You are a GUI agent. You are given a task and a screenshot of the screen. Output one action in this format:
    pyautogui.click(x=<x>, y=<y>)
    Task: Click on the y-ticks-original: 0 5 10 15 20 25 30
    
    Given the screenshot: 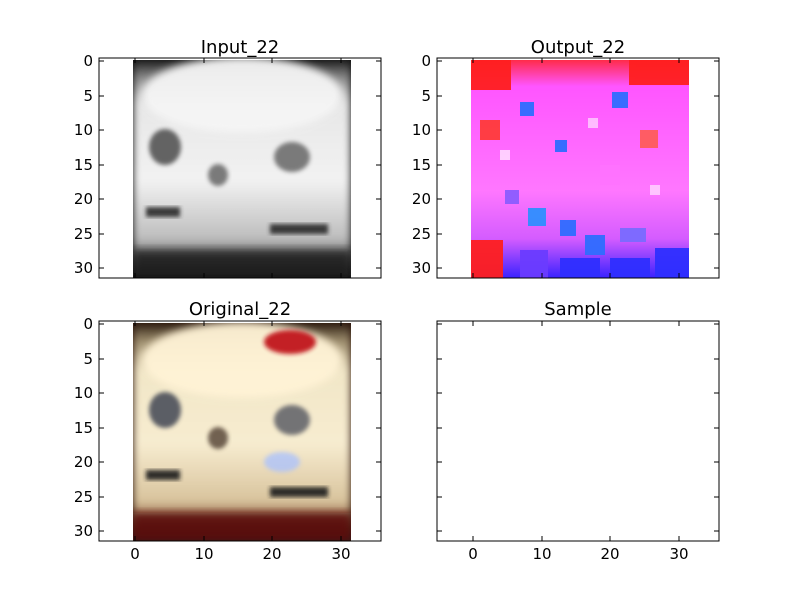 What is the action you would take?
    pyautogui.click(x=227, y=427)
    